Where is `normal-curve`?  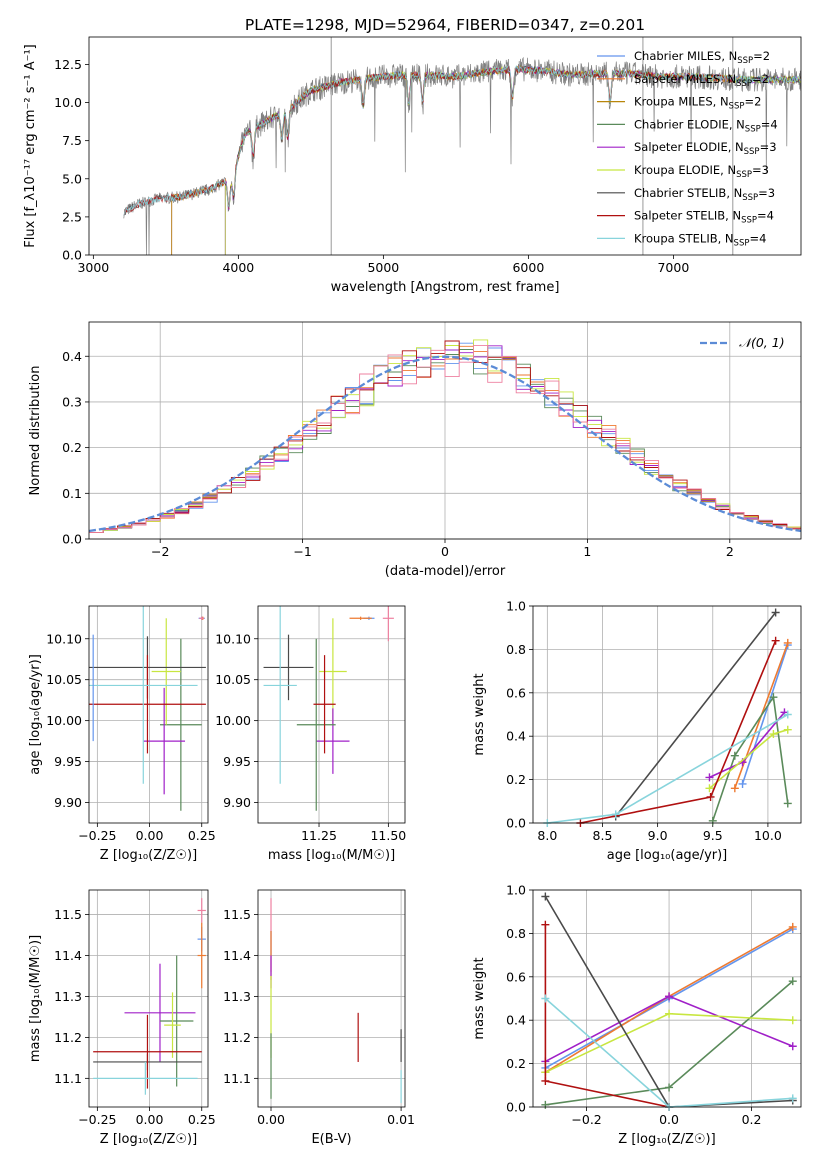
normal-curve is located at coordinates (445, 444).